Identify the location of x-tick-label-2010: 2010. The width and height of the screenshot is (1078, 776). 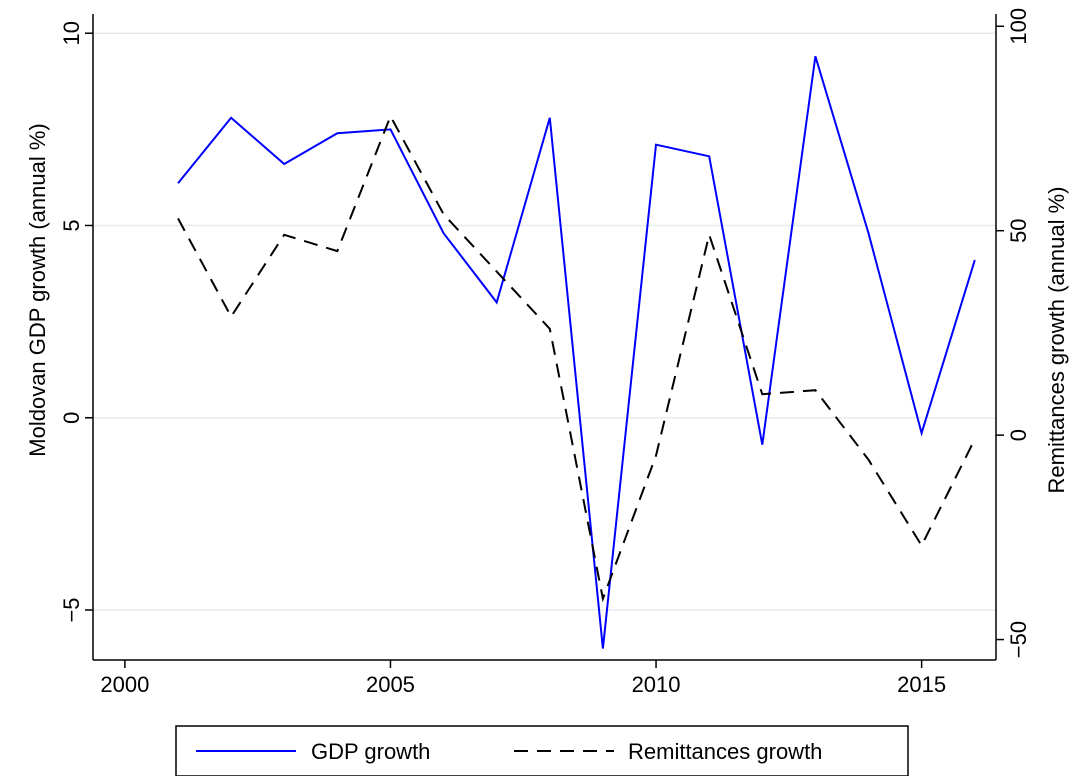
(656, 684).